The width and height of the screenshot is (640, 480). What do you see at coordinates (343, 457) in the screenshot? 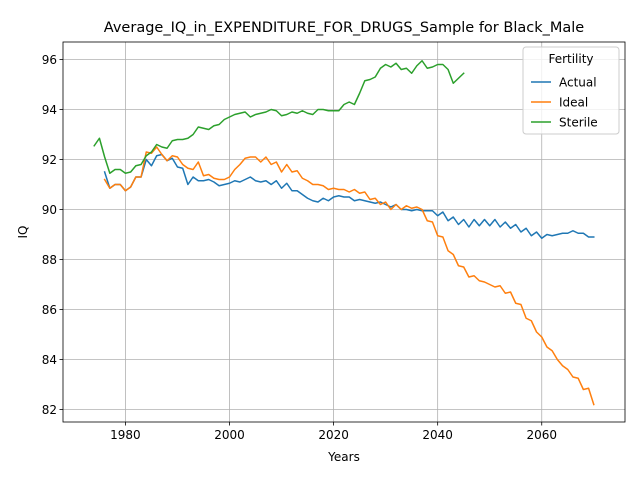
I see `x-axis-label: Years` at bounding box center [343, 457].